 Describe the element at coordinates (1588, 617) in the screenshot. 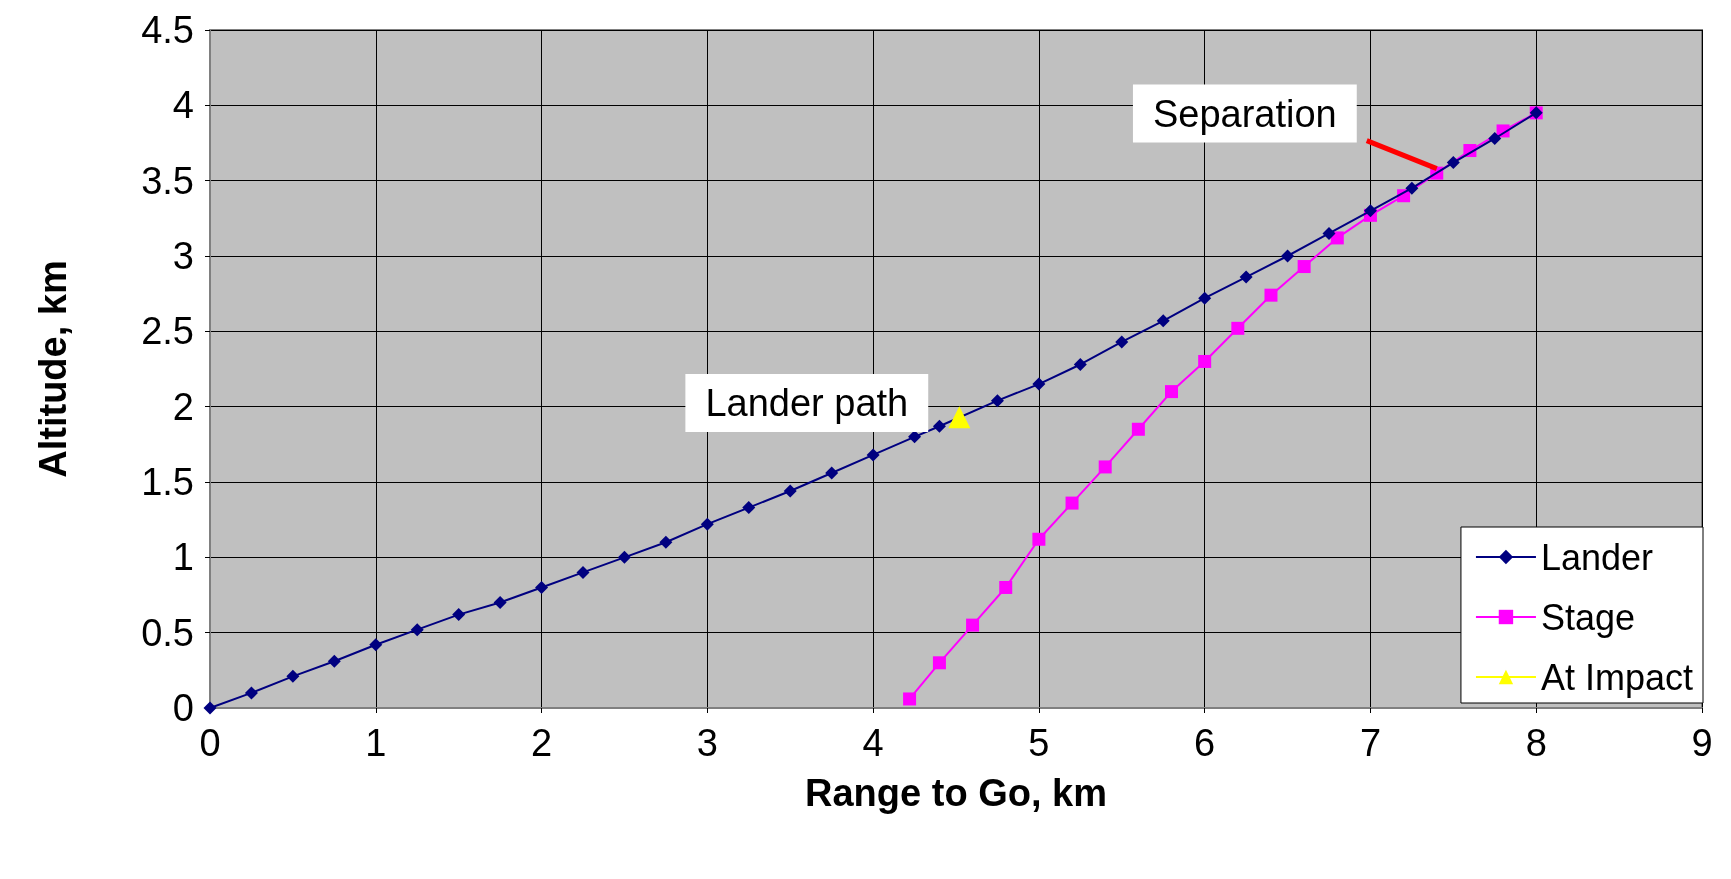

I see `legend-label: Stage` at that location.